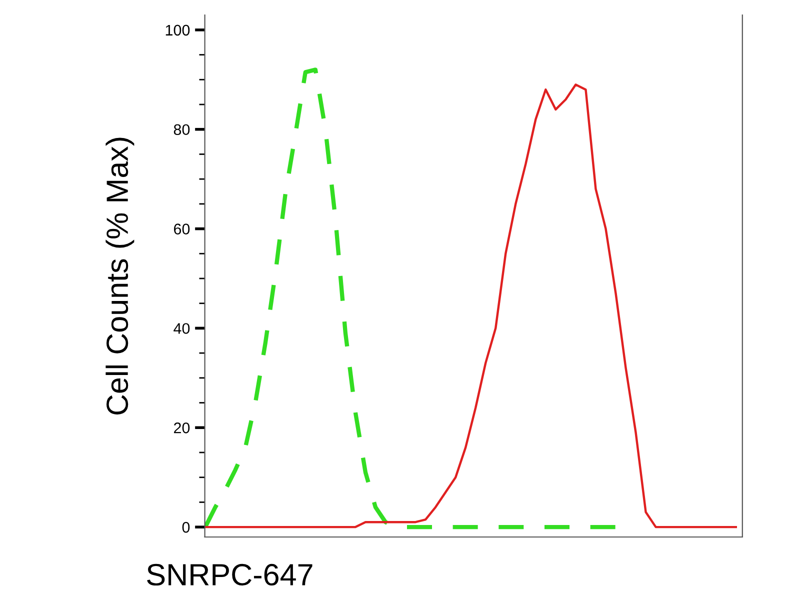 Image resolution: width=800 pixels, height=600 pixels. What do you see at coordinates (120, 276) in the screenshot?
I see `y-axis-title: Cell Counts (% Max)` at bounding box center [120, 276].